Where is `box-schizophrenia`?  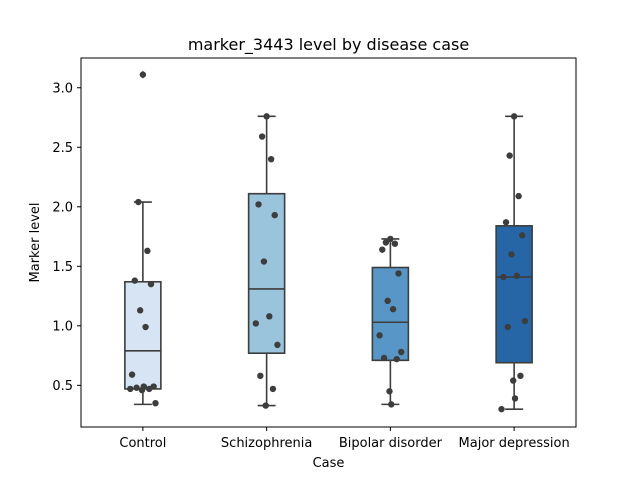 box-schizophrenia is located at coordinates (266, 261).